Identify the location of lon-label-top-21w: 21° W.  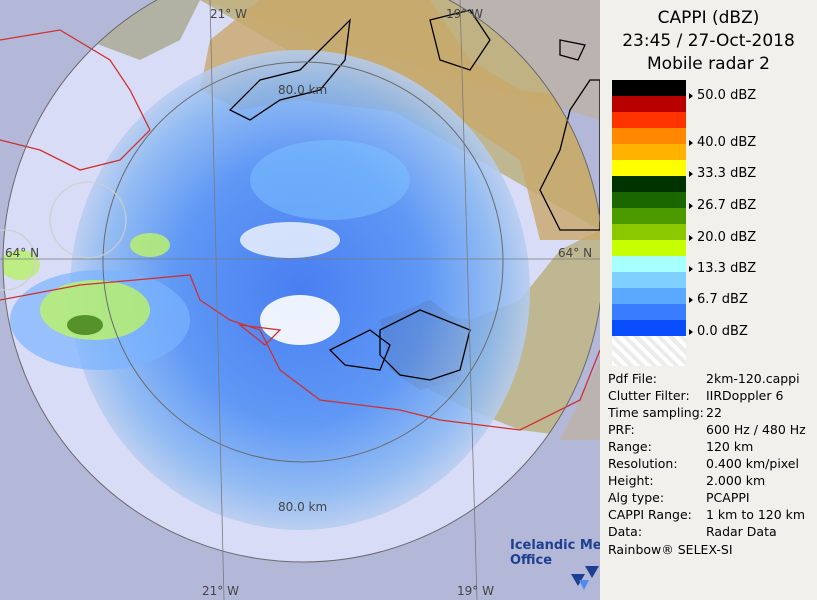
(228, 14).